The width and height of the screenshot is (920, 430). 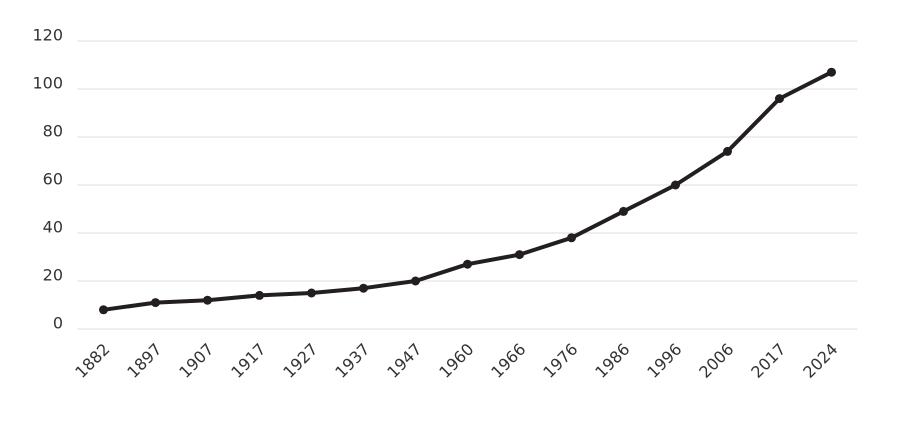 I want to click on x-tick-label: 1927, so click(x=300, y=361).